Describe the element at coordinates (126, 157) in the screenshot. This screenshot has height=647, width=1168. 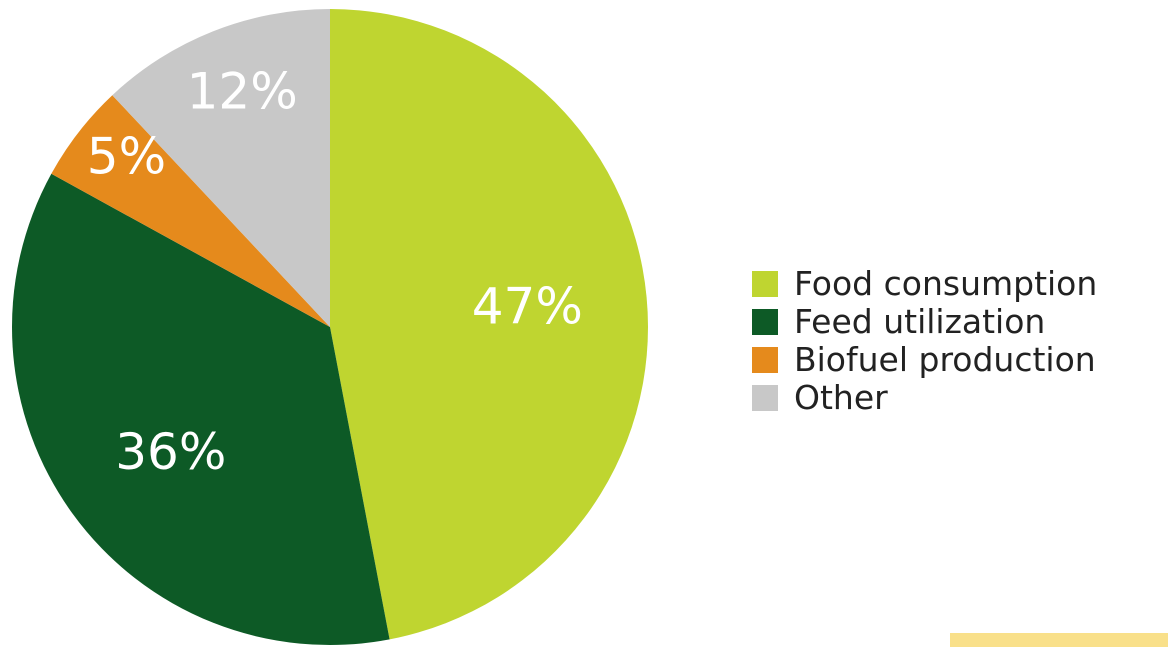
I see `pie-slice-label-biofuel-production: 5%` at that location.